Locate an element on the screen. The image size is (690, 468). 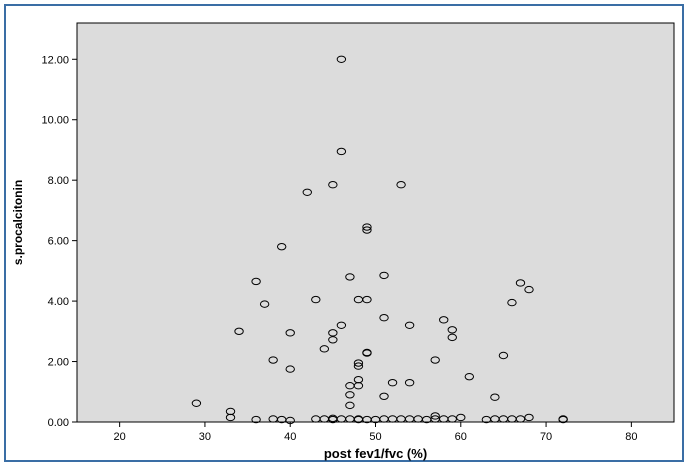
x-tick-label: 20 is located at coordinates (120, 437).